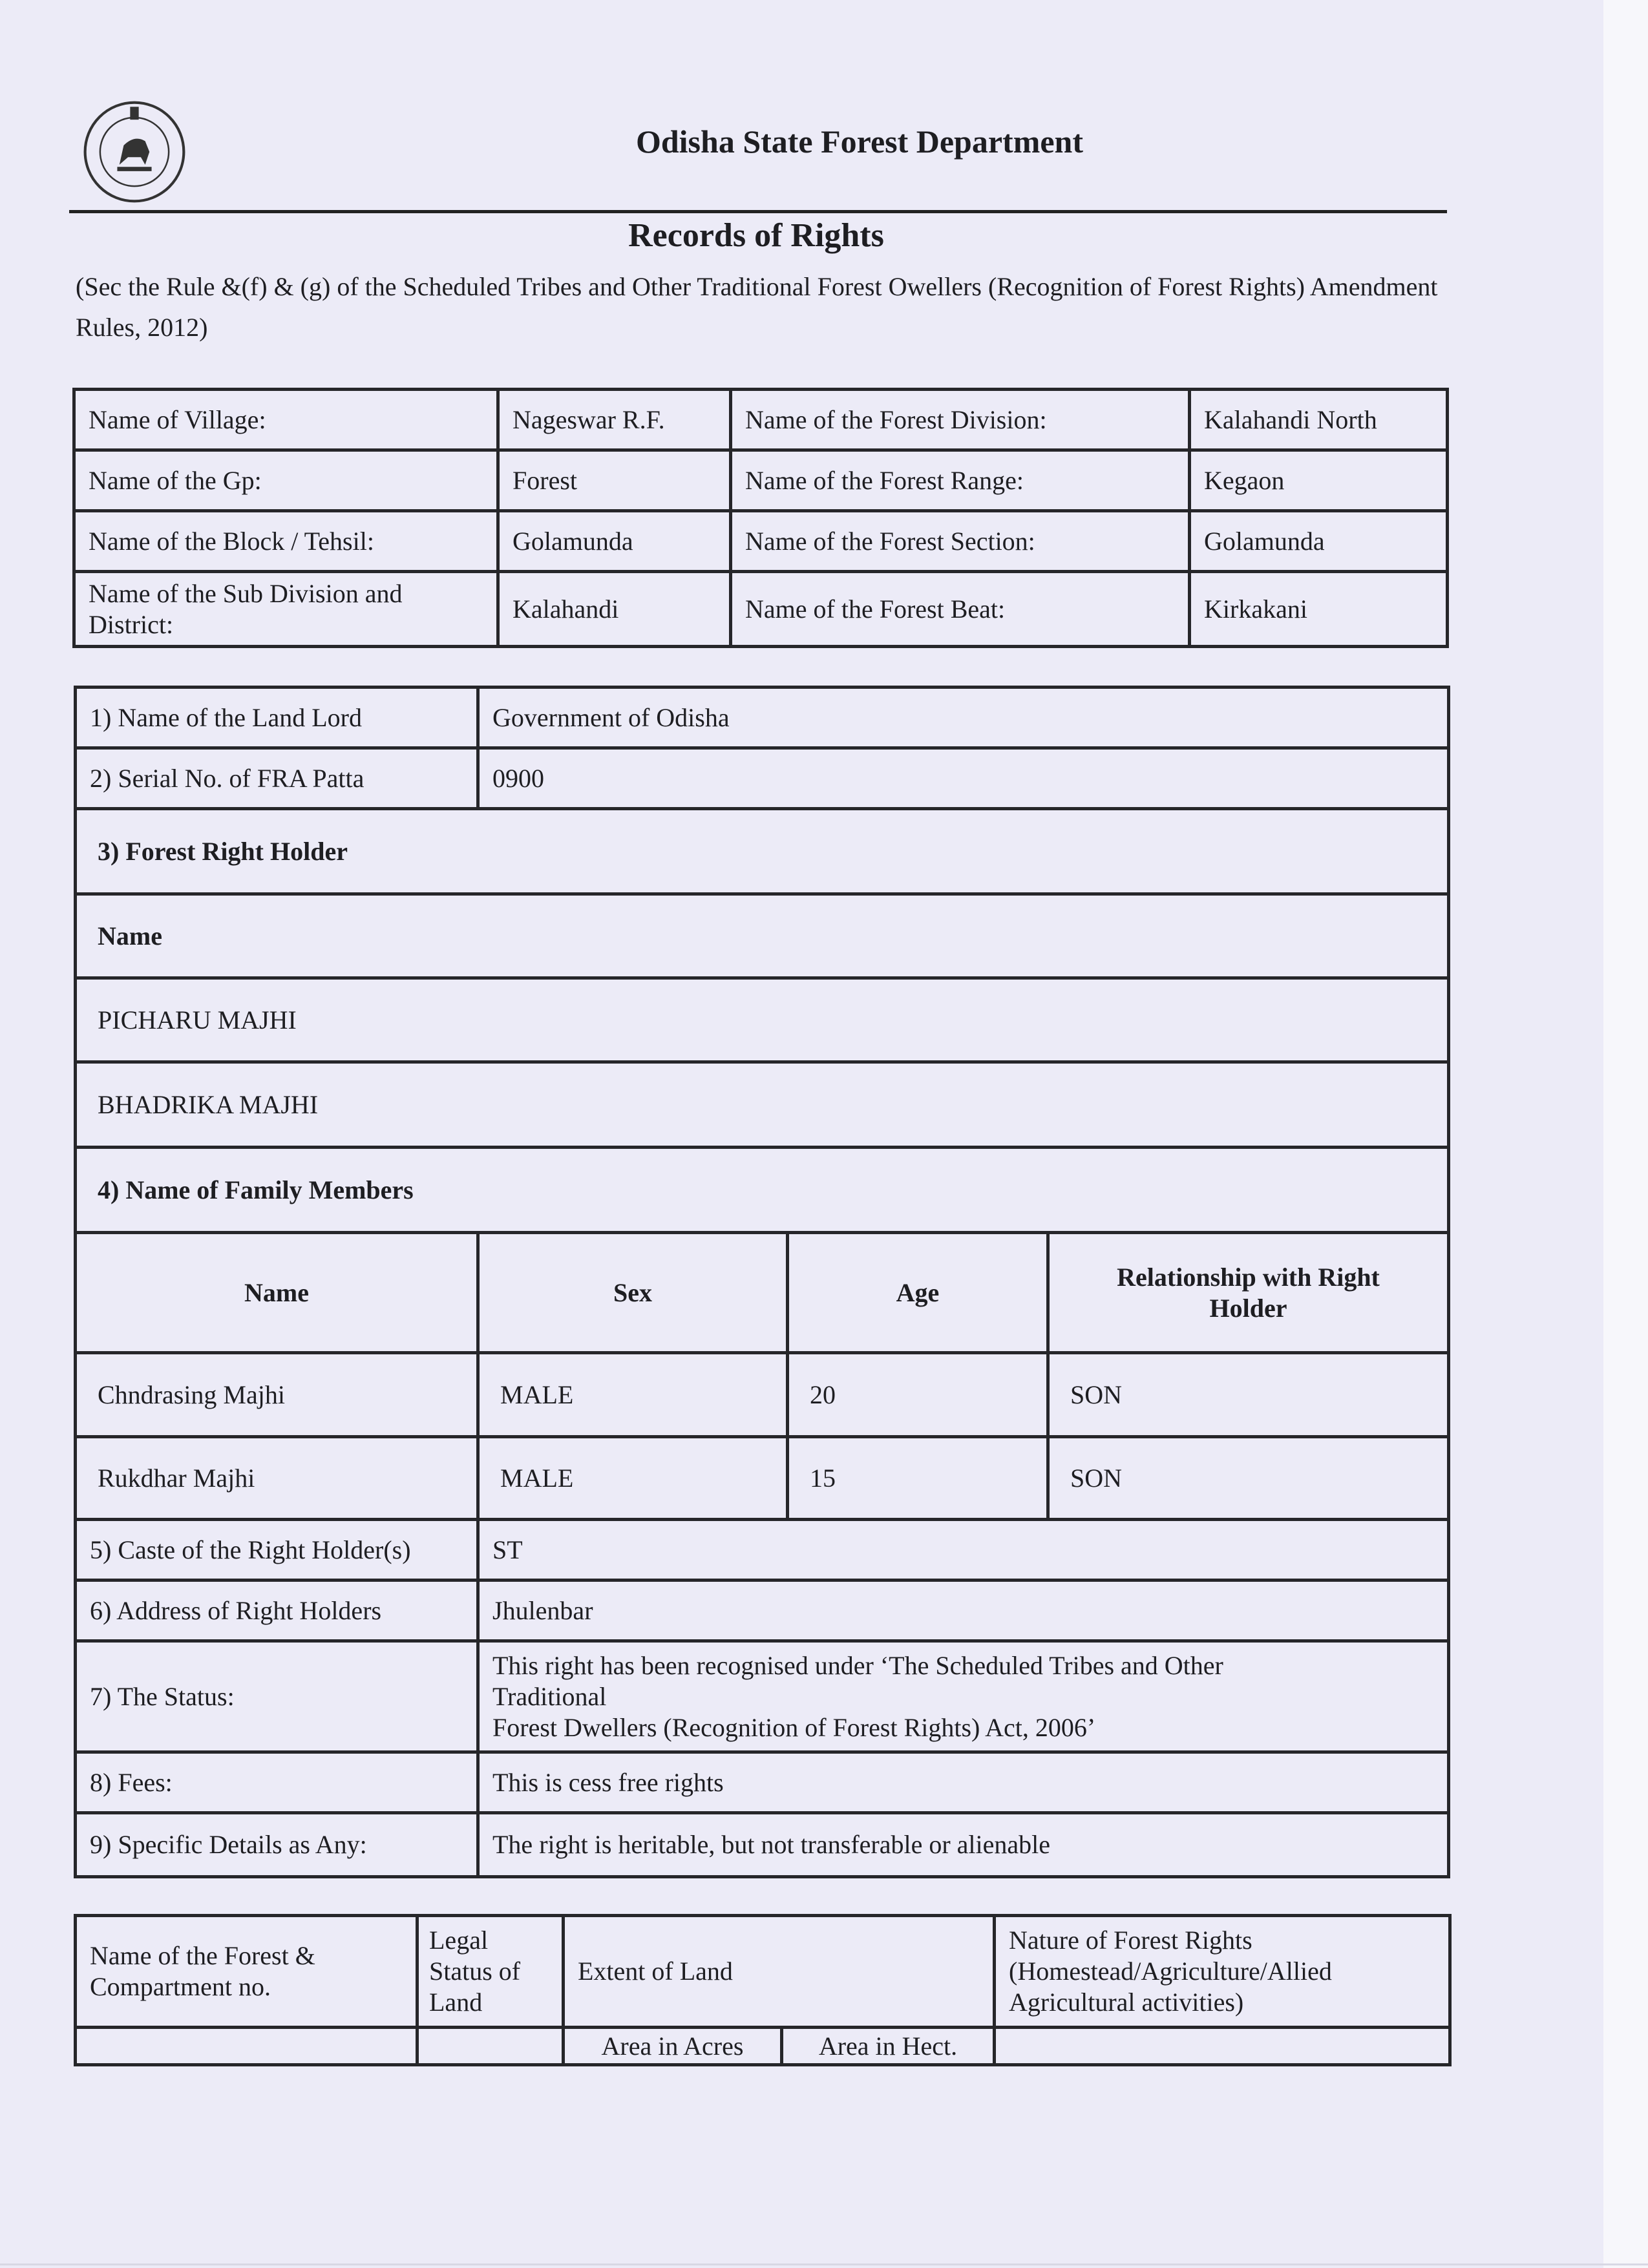  What do you see at coordinates (632, 1292) in the screenshot?
I see `column-header: Sex` at bounding box center [632, 1292].